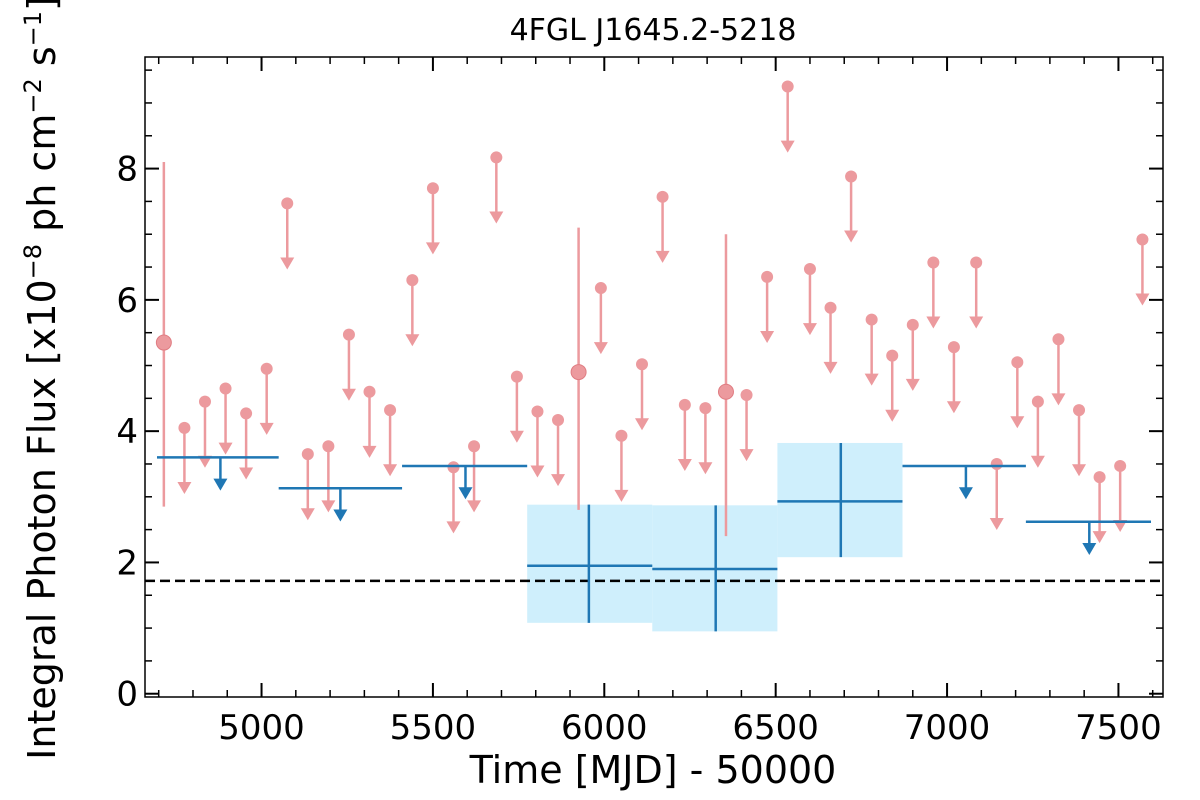  Describe the element at coordinates (1118, 728) in the screenshot. I see `x-tick-label: 7500` at that location.